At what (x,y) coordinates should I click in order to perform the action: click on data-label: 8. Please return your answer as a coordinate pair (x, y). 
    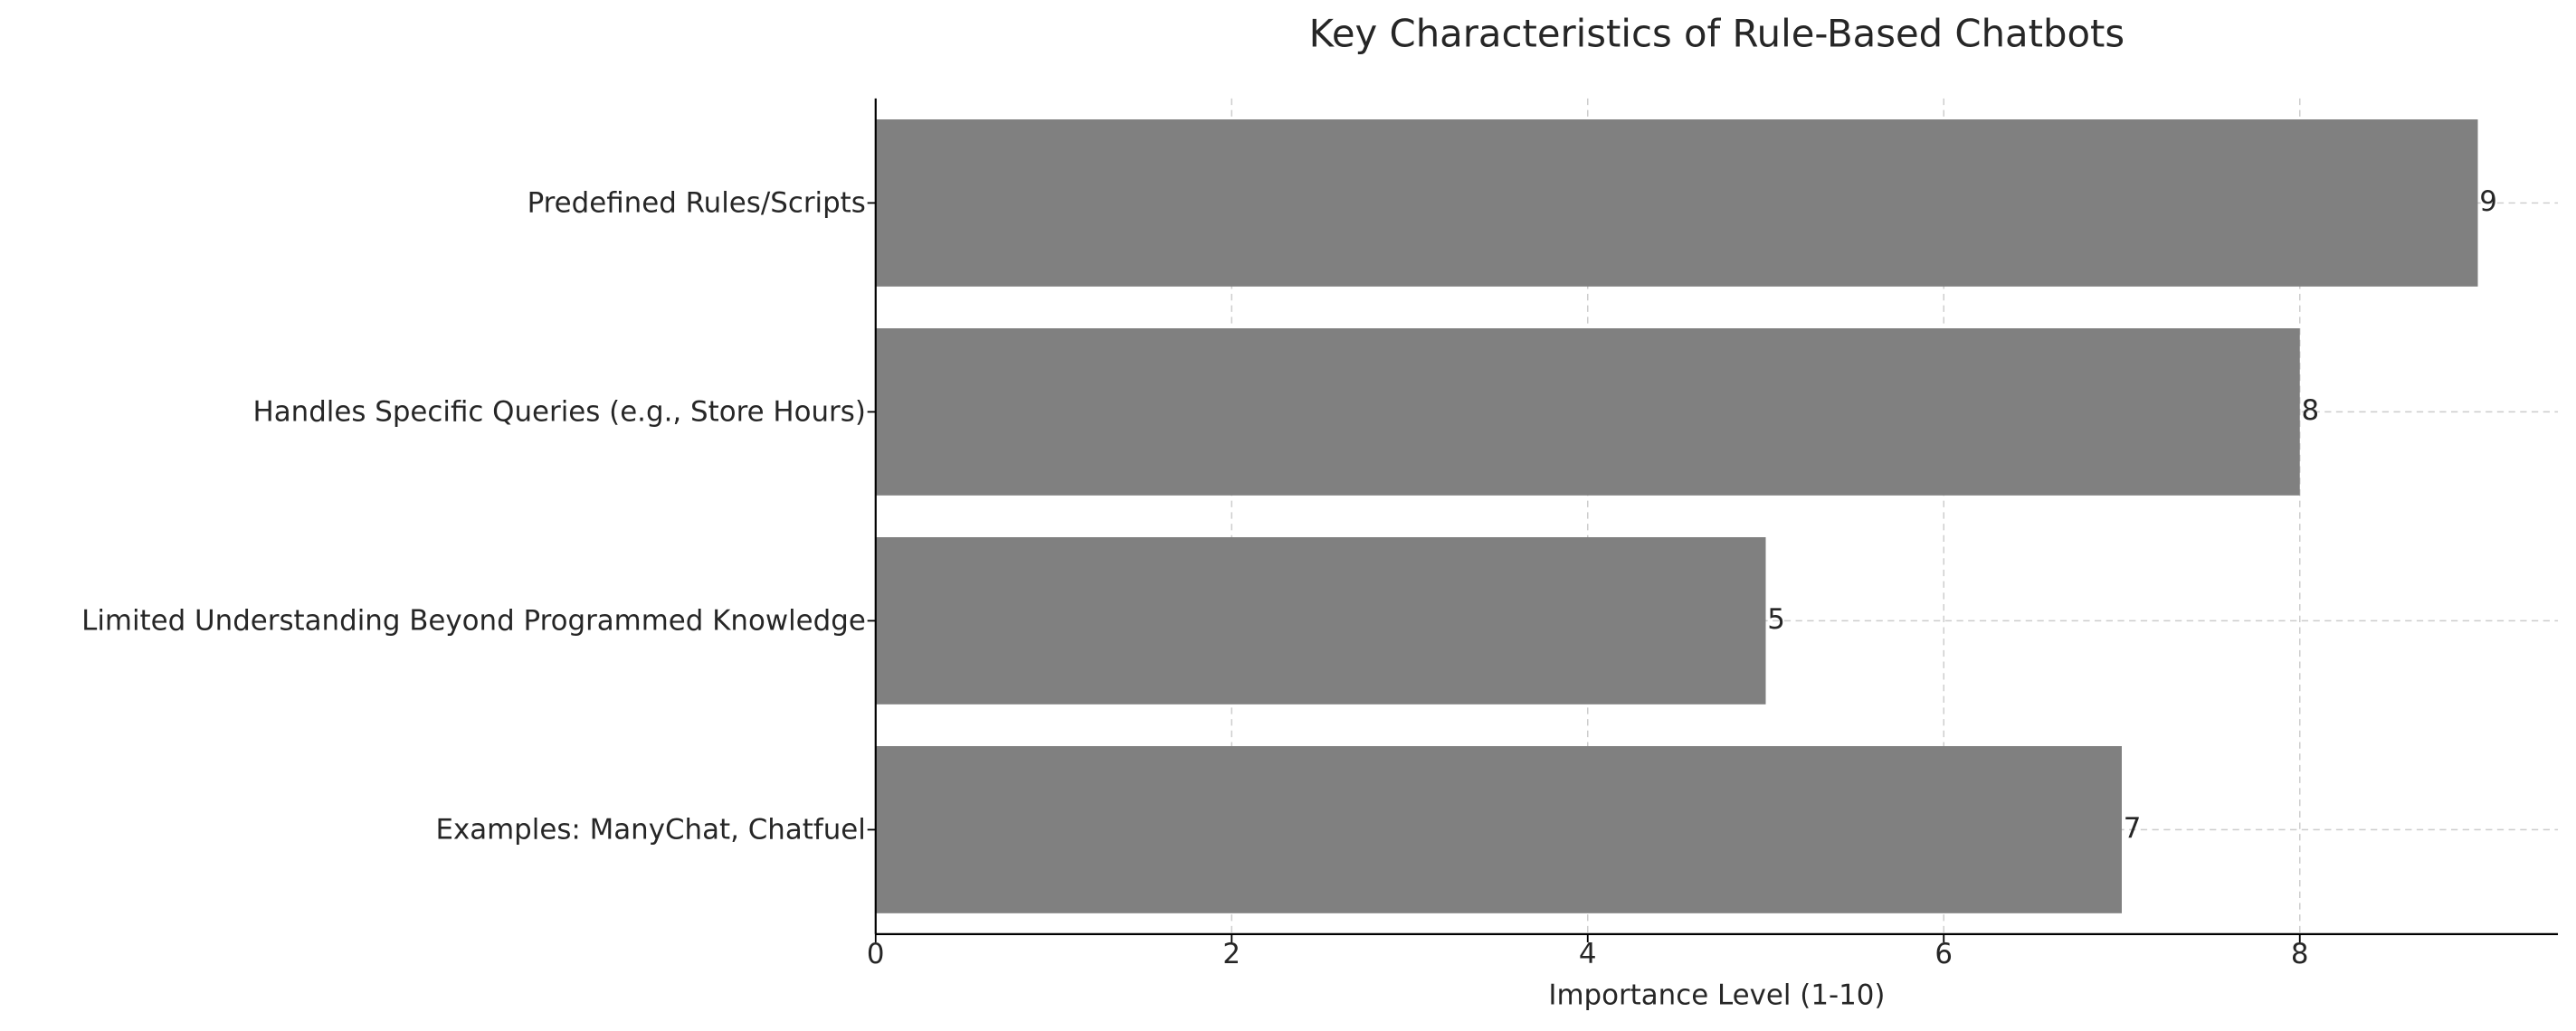
    Looking at the image, I should click on (2311, 410).